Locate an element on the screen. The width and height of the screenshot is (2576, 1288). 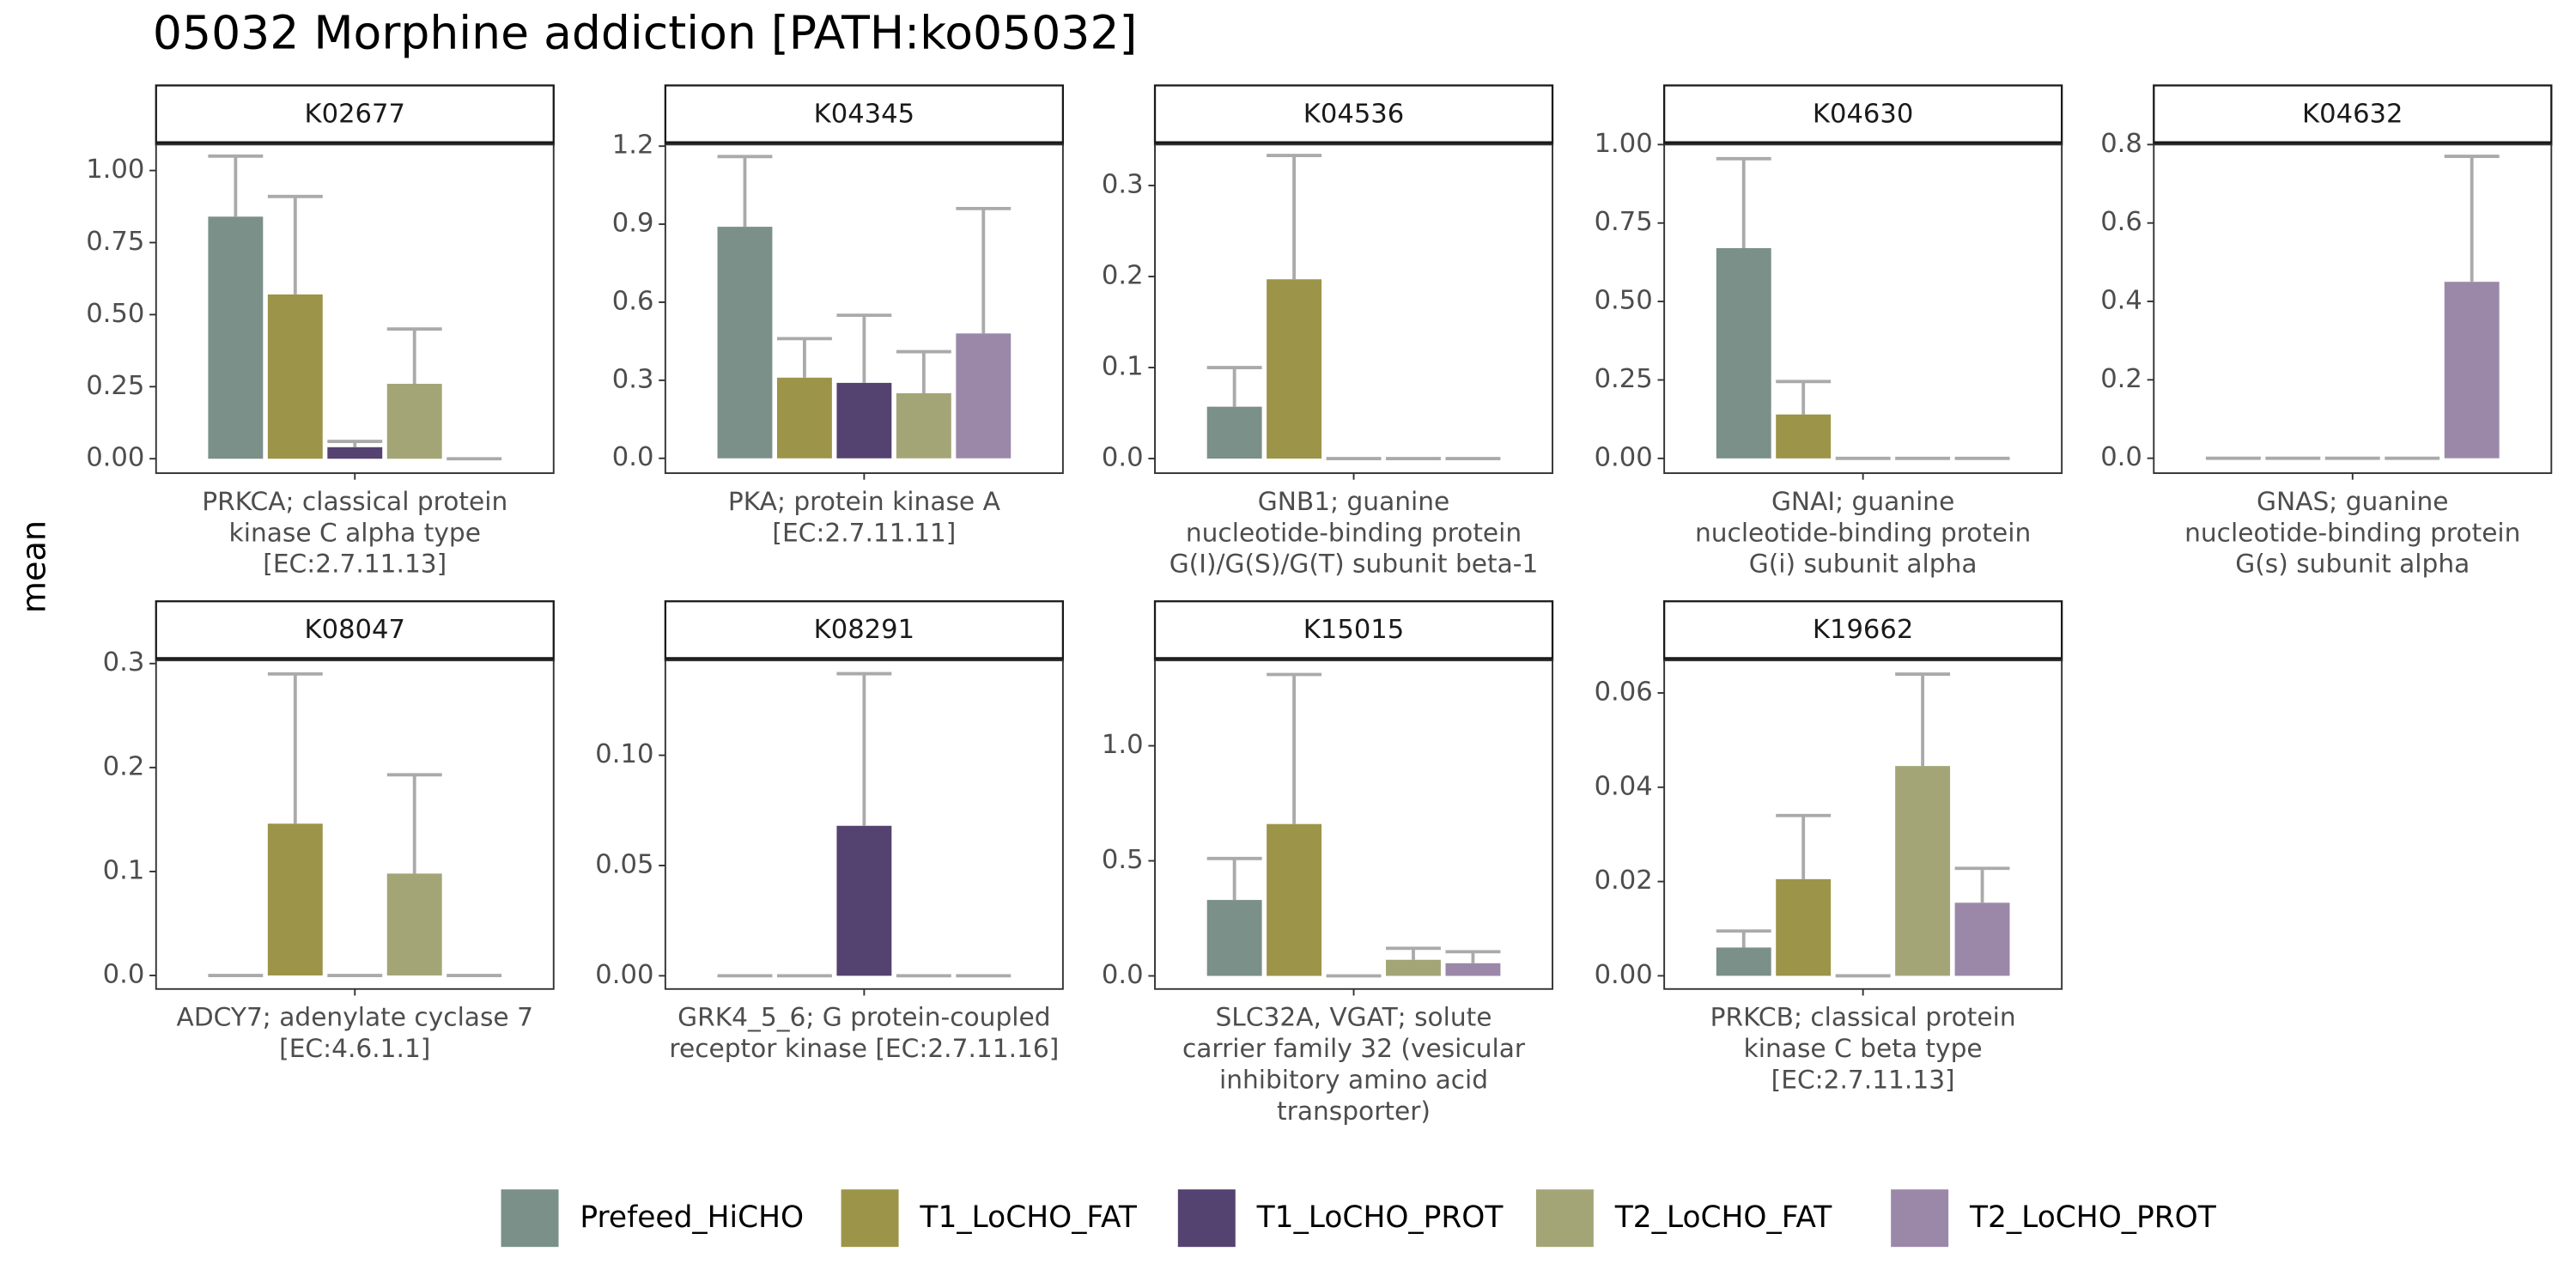
y-tick-label: 0.04 is located at coordinates (1624, 786).